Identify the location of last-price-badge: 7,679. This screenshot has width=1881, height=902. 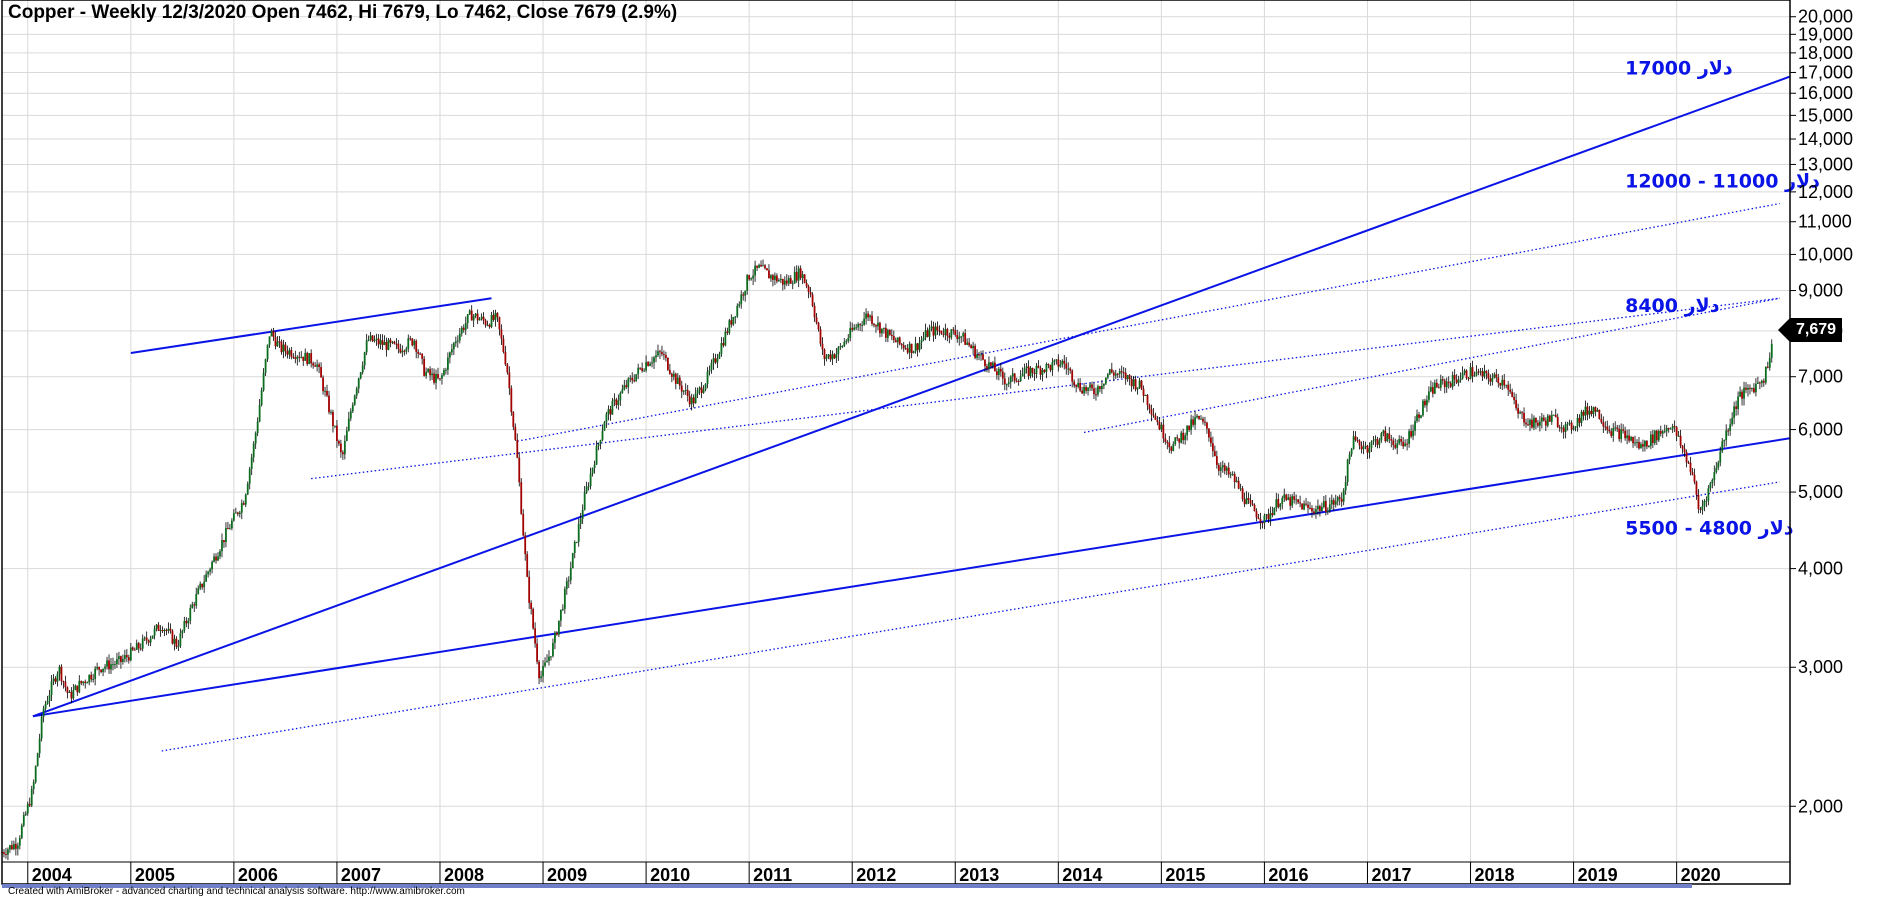
(1810, 330).